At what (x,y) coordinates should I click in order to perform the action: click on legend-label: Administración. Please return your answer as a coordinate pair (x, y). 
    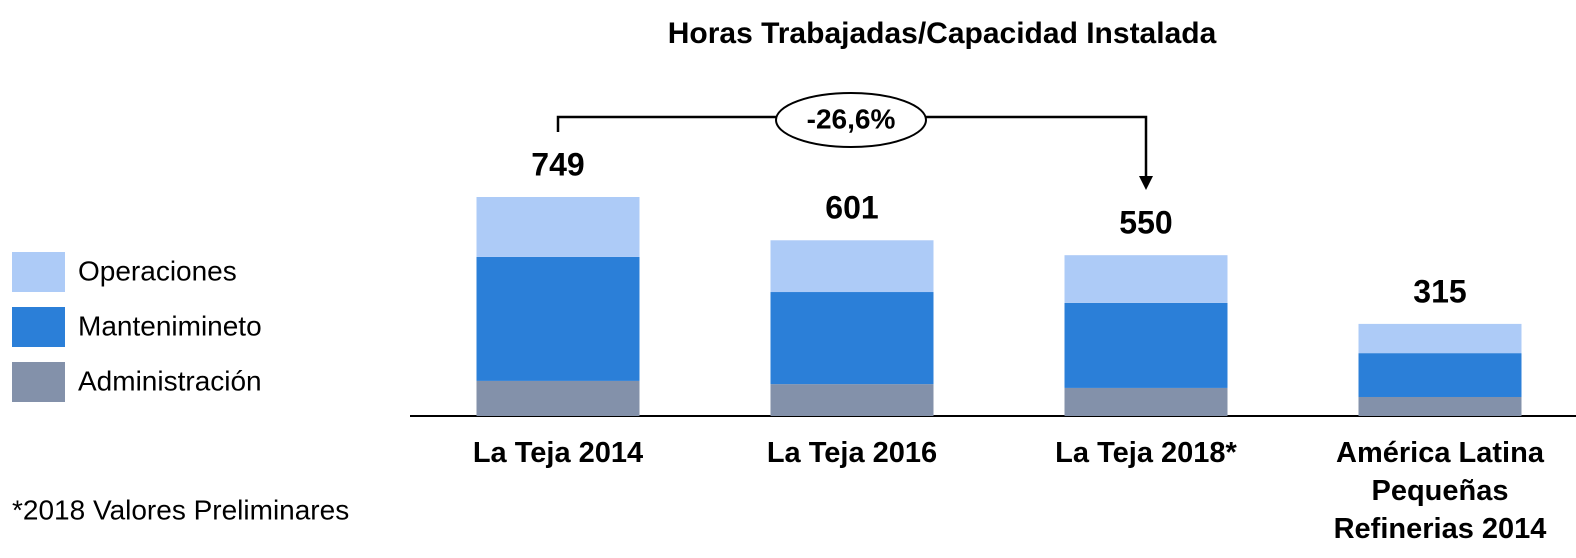
    Looking at the image, I should click on (170, 380).